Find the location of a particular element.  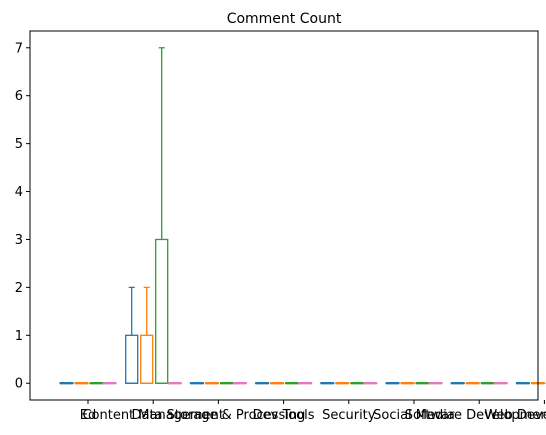

y-tick-label: 4 is located at coordinates (19, 192).